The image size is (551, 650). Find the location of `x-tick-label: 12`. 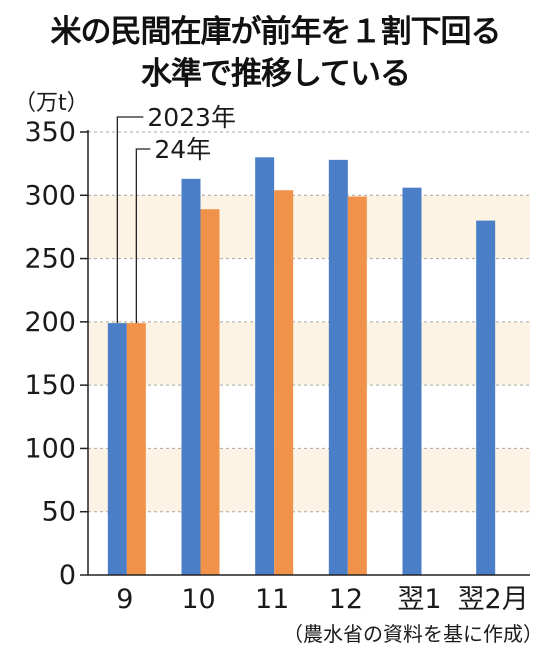

x-tick-label: 12 is located at coordinates (346, 599).